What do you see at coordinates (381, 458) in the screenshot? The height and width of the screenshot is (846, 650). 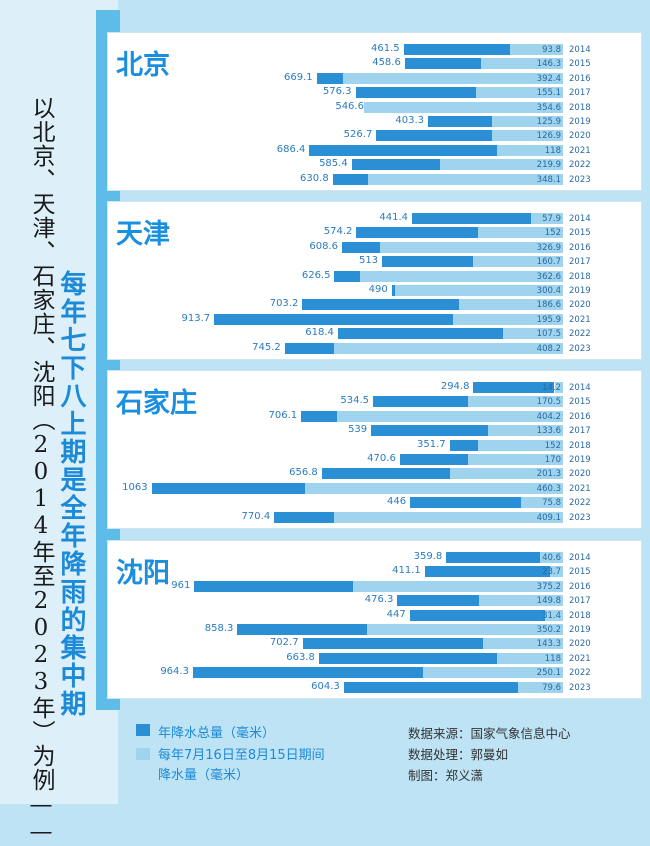 I see `total-value-label: 470.6` at bounding box center [381, 458].